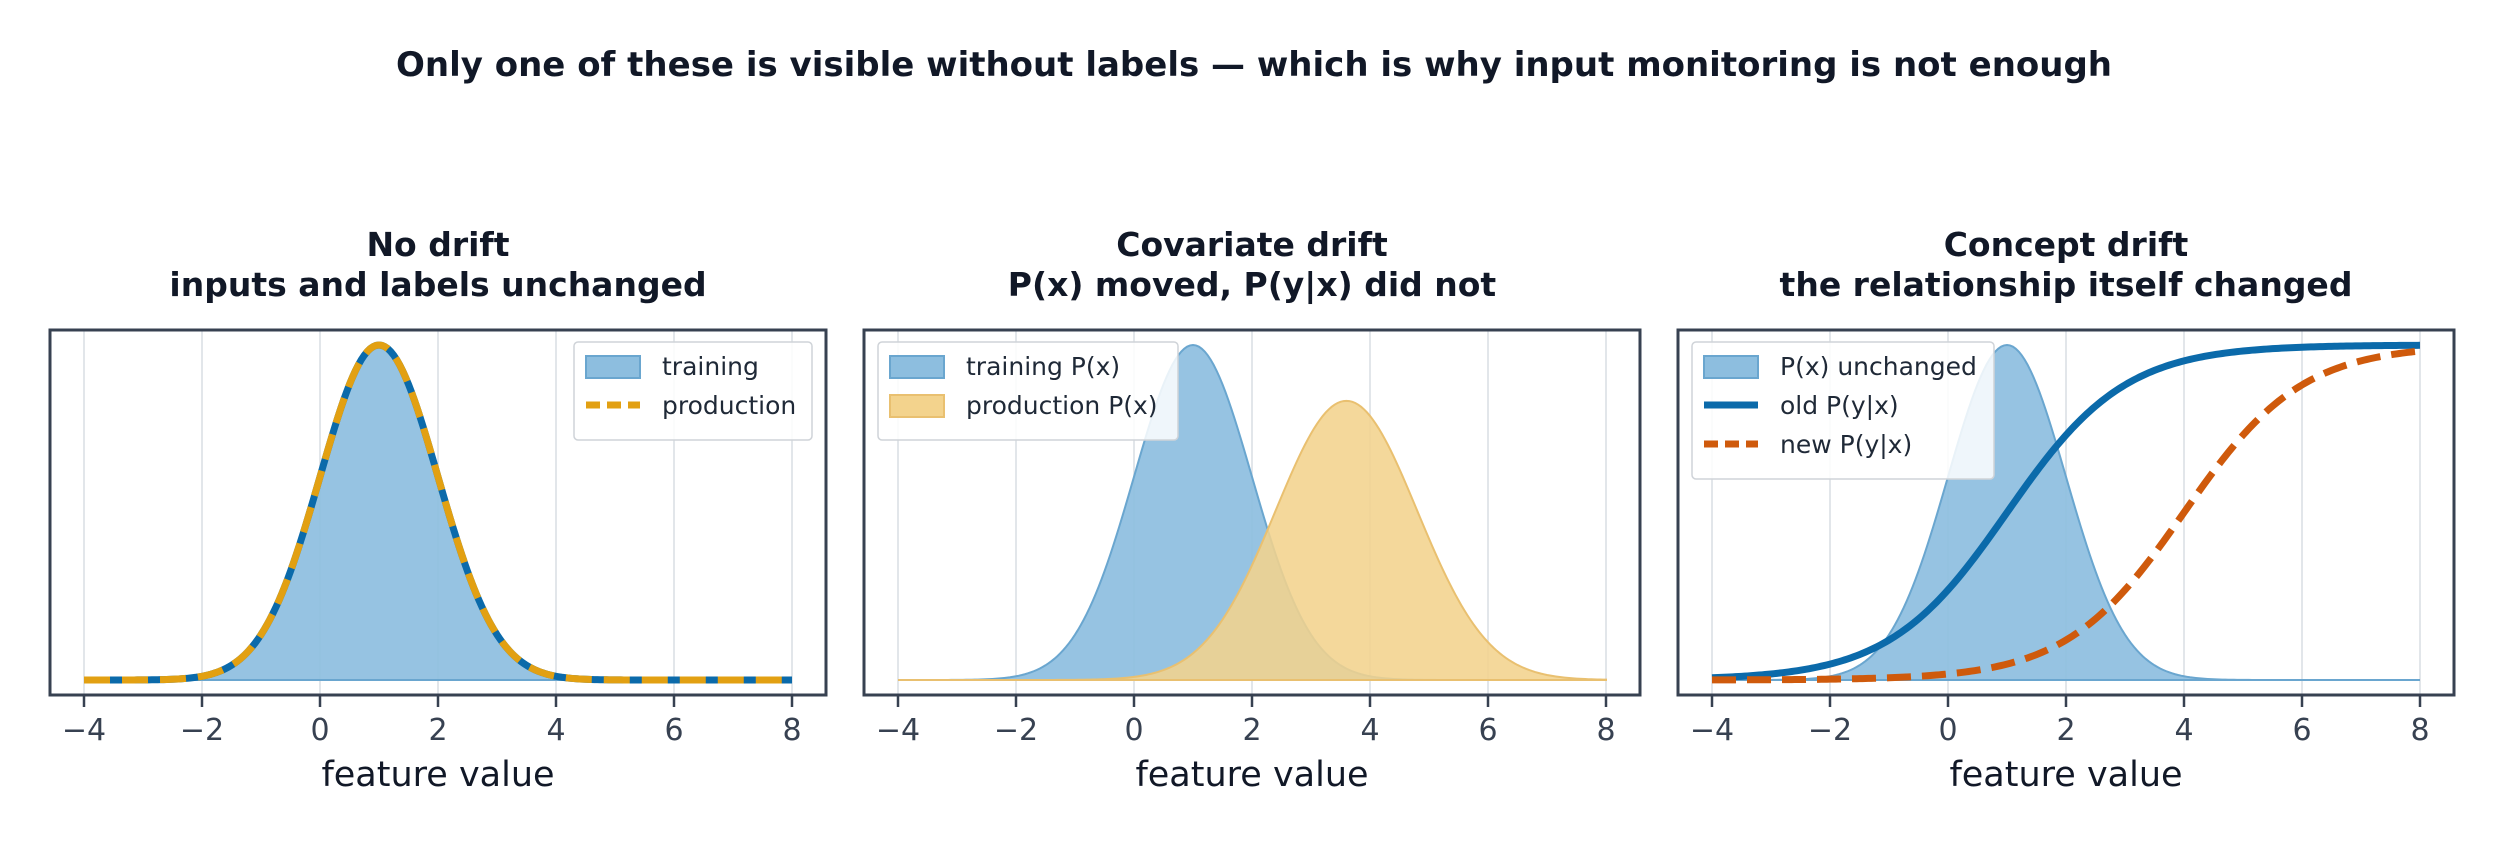  I want to click on panel-title: Covariate drift, so click(1252, 244).